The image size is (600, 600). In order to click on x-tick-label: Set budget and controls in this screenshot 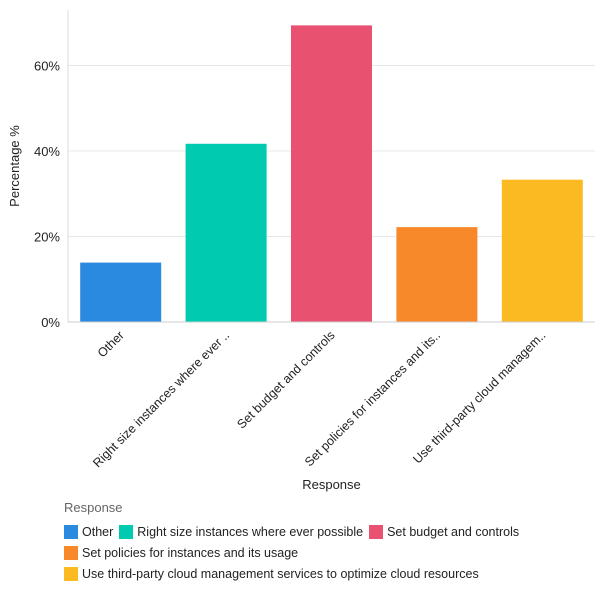, I will do `click(285, 379)`.